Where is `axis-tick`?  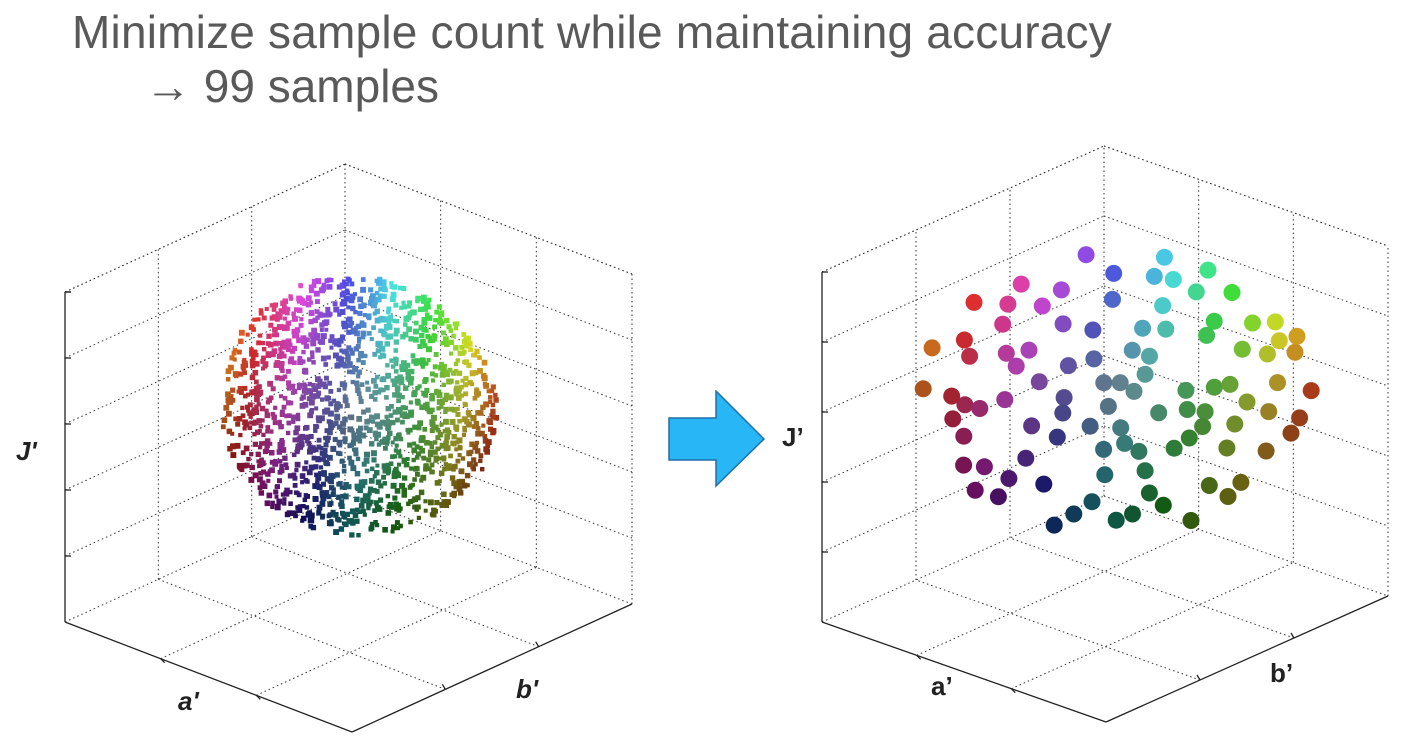 axis-tick is located at coordinates (919, 657).